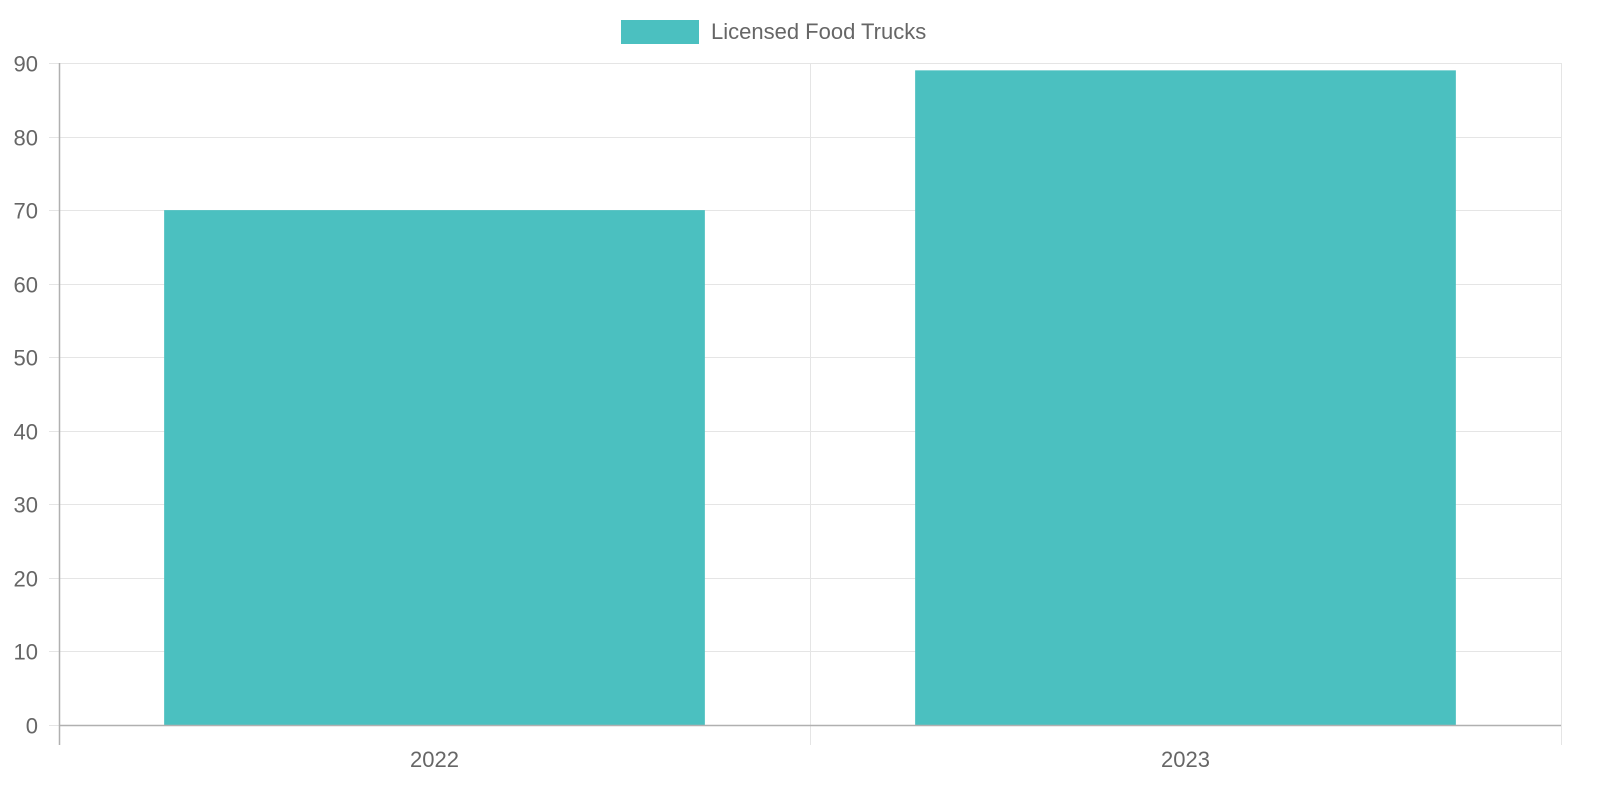 Image resolution: width=1600 pixels, height=800 pixels. What do you see at coordinates (1185, 759) in the screenshot?
I see `x-tick-label: 2023` at bounding box center [1185, 759].